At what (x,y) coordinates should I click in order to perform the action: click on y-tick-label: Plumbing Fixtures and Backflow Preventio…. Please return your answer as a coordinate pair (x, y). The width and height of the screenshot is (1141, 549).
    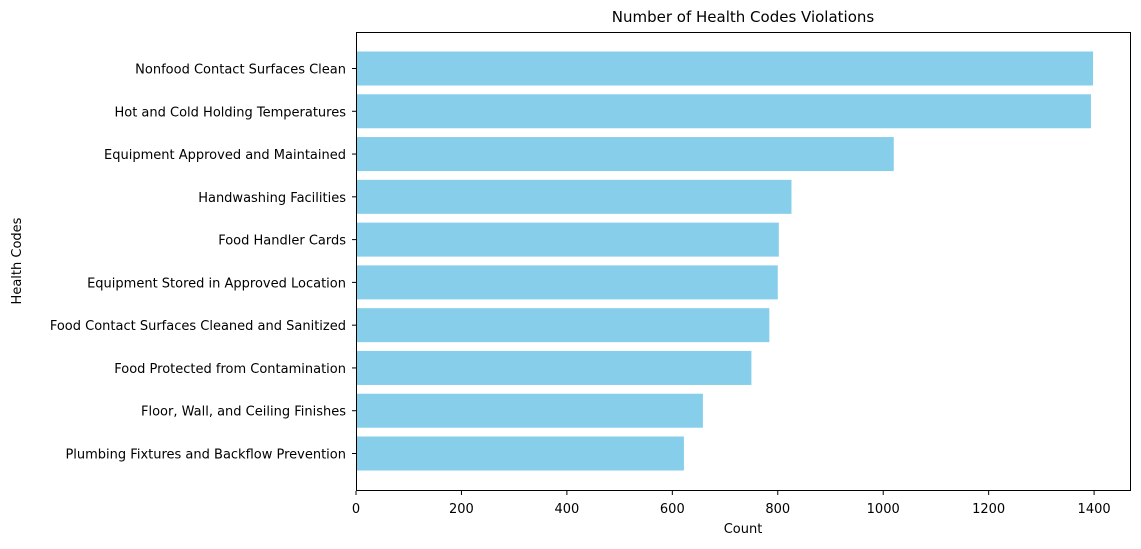
    Looking at the image, I should click on (205, 455).